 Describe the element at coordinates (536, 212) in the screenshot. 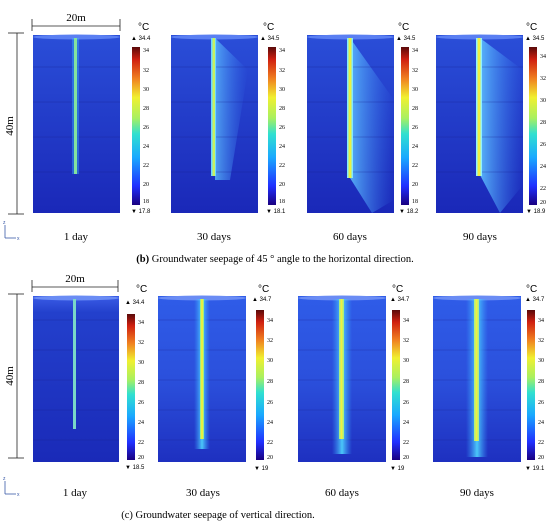

I see `min-label: ▼ 18.9` at that location.